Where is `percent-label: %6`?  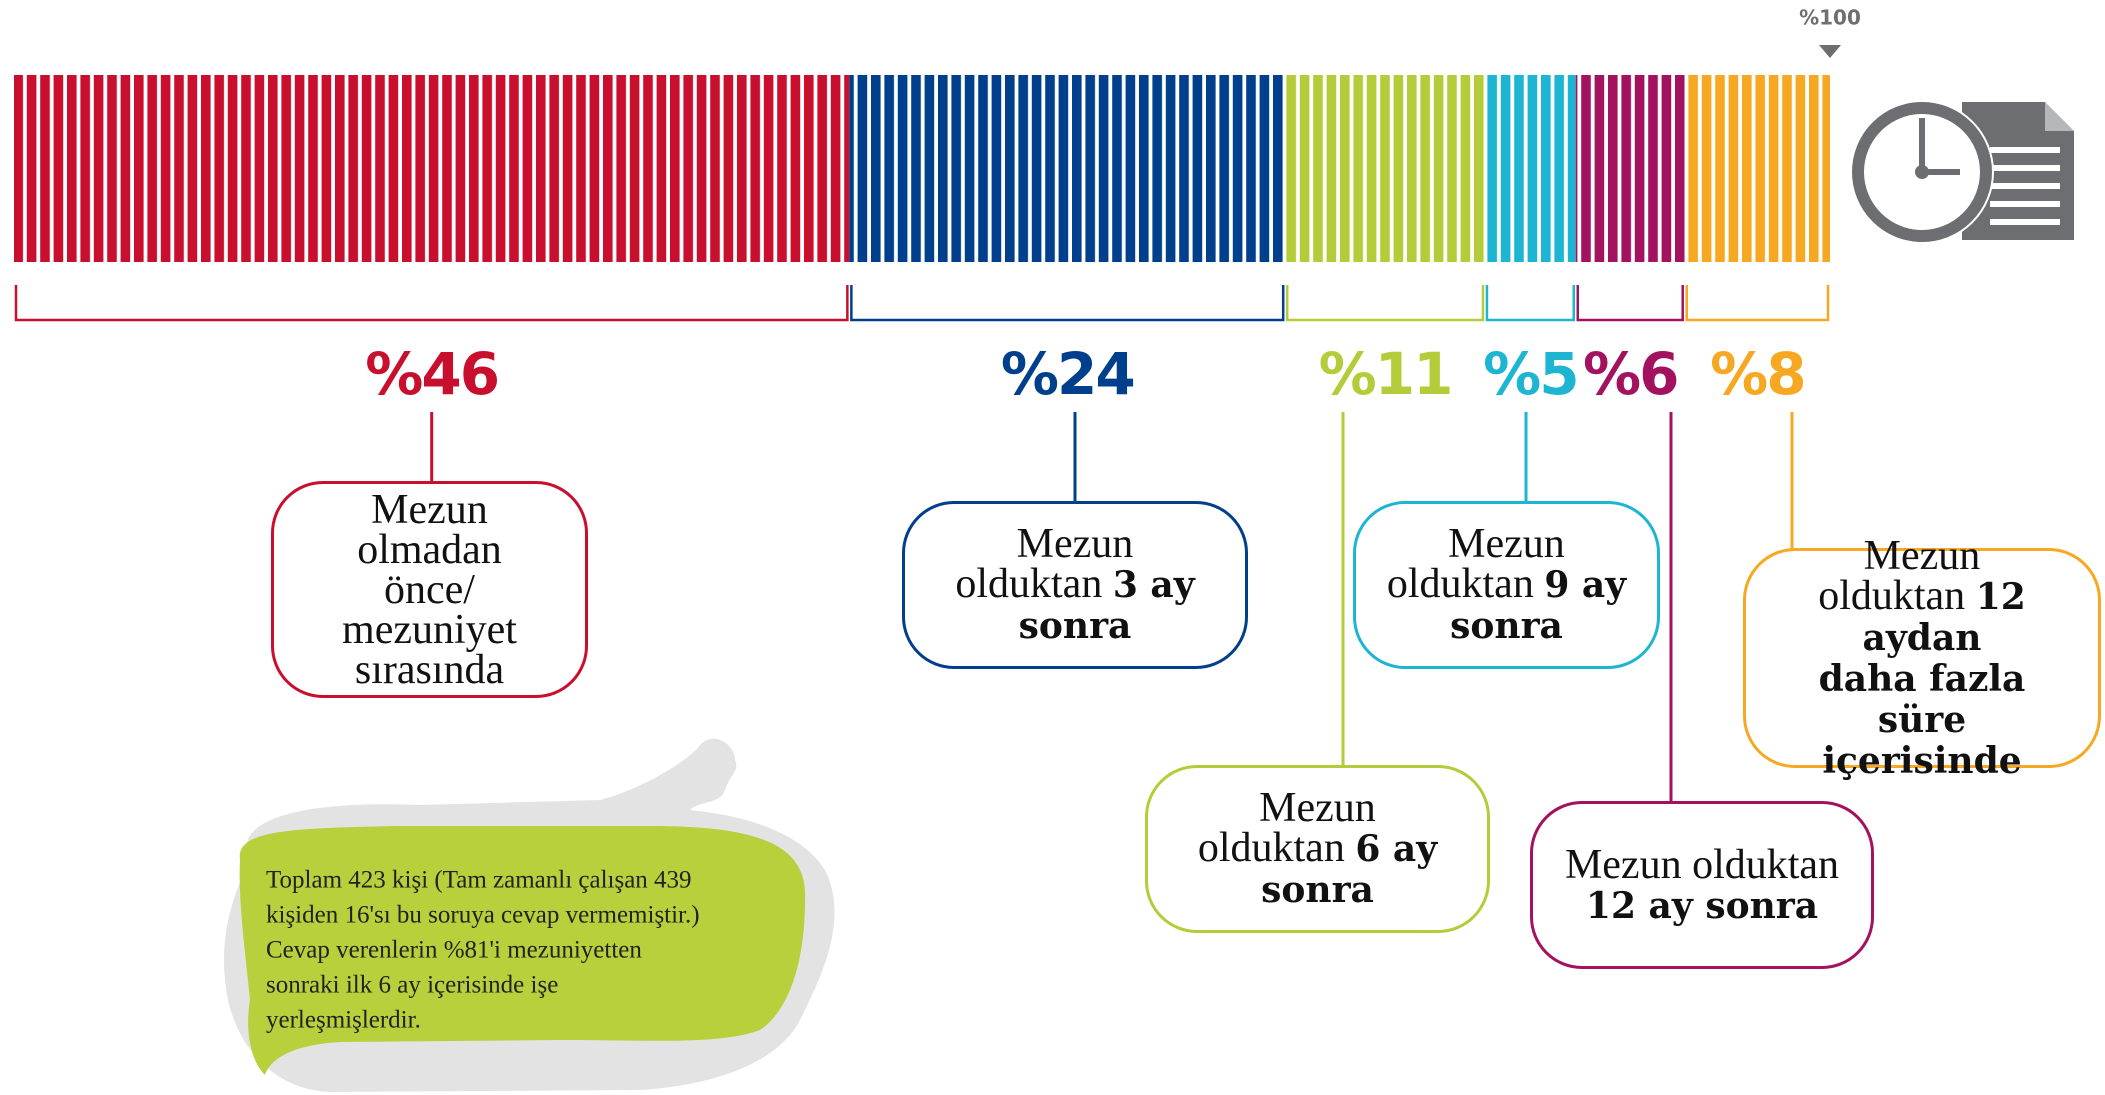
percent-label: %6 is located at coordinates (1630, 374).